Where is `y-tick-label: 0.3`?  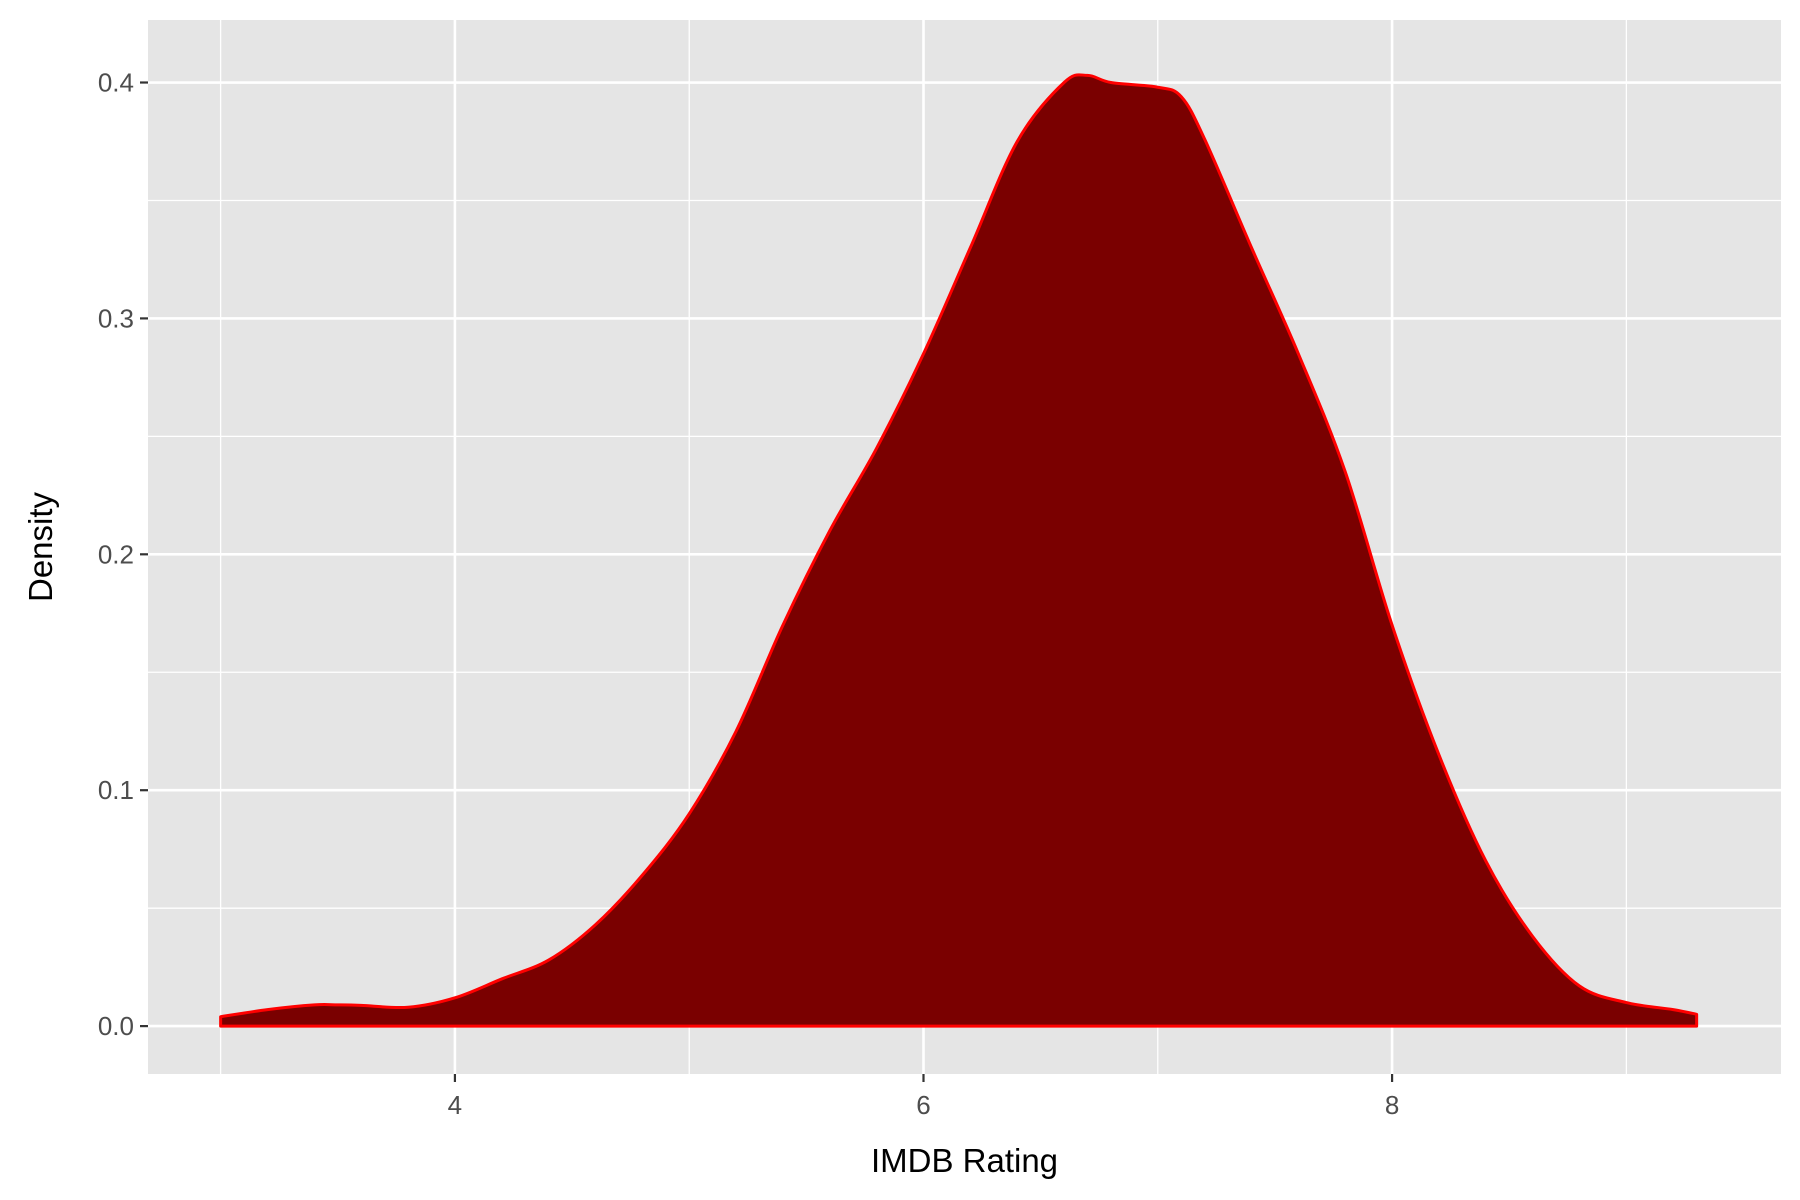 y-tick-label: 0.3 is located at coordinates (116, 318).